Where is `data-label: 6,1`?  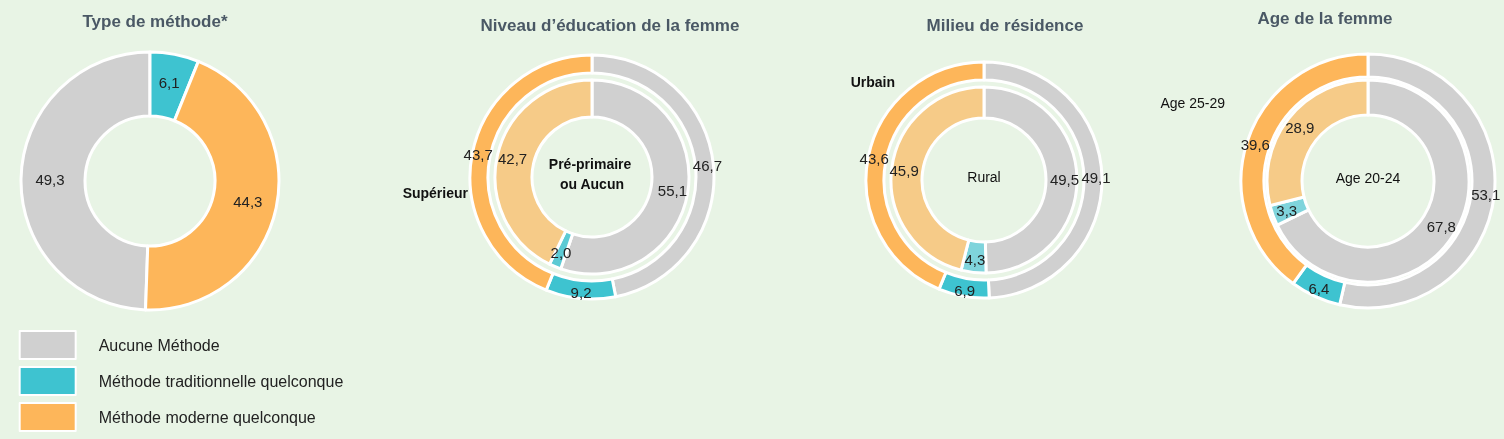
data-label: 6,1 is located at coordinates (169, 83).